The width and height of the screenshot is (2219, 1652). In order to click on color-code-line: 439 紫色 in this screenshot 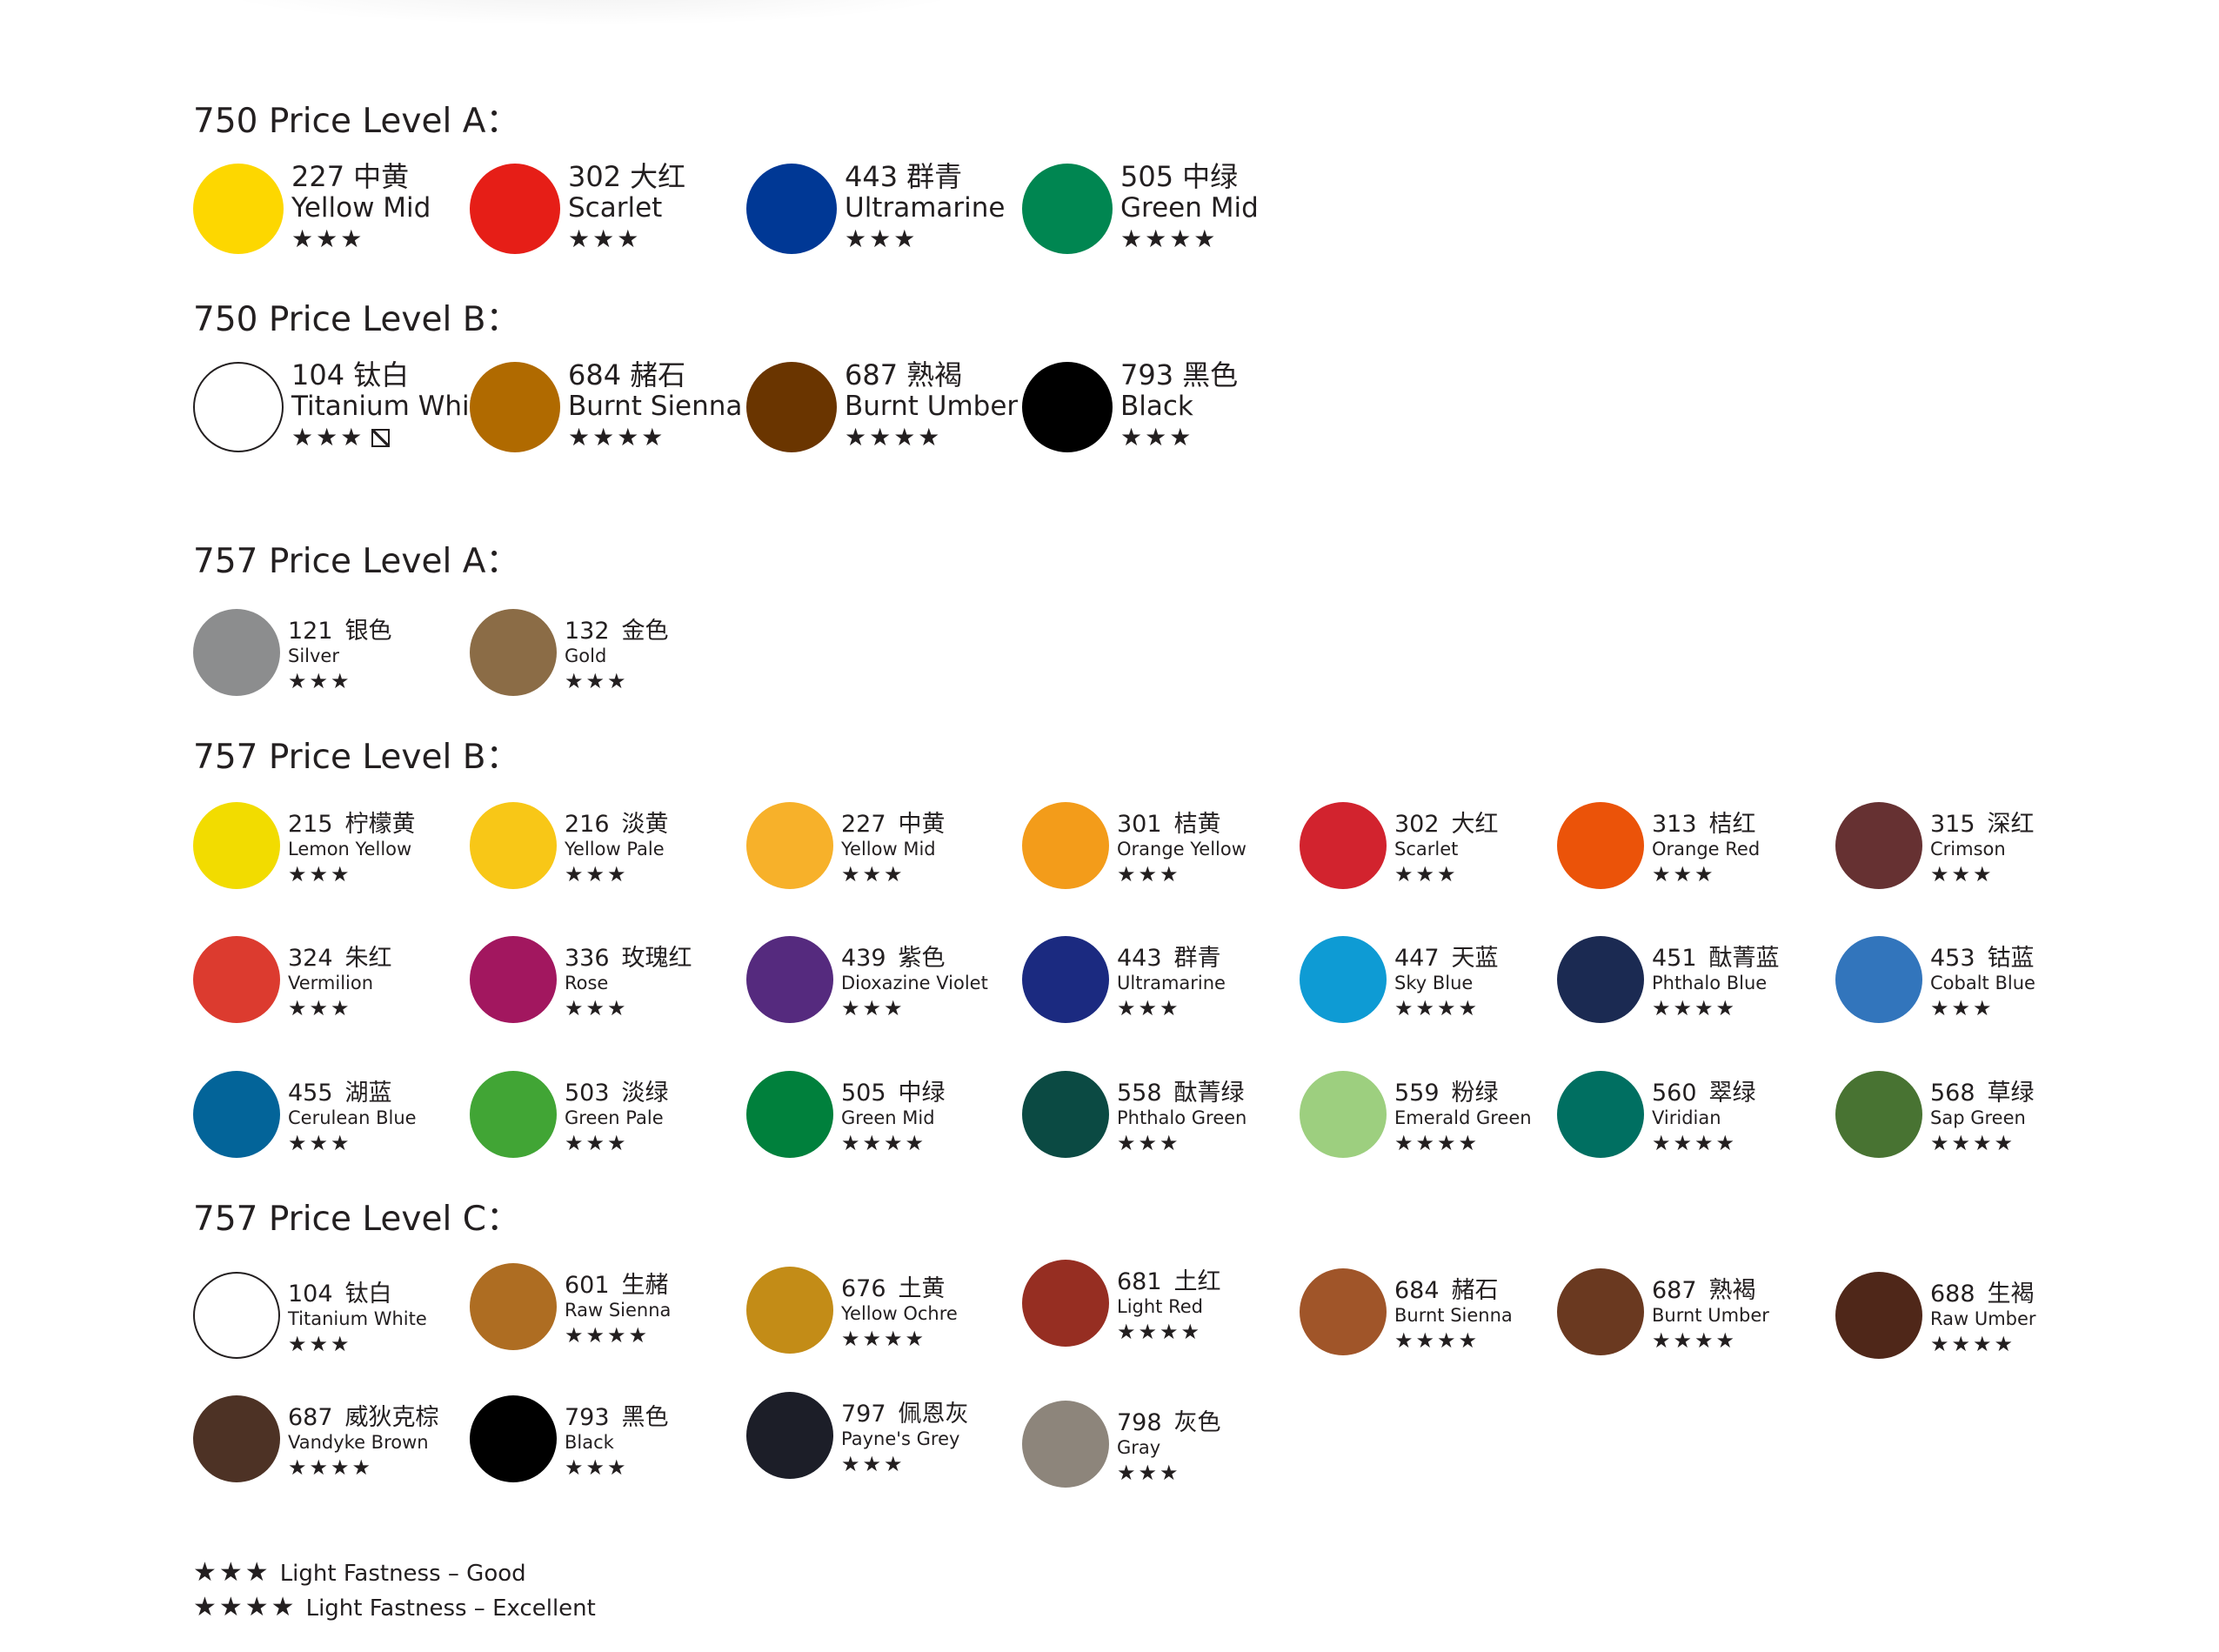, I will do `click(894, 958)`.